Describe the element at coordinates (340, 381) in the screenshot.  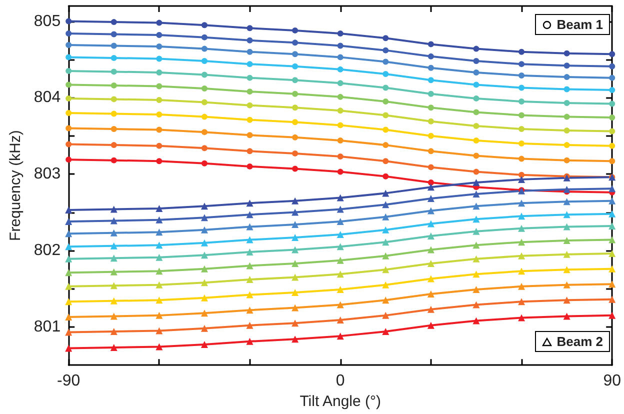
I see `x-tick-label: 0` at that location.